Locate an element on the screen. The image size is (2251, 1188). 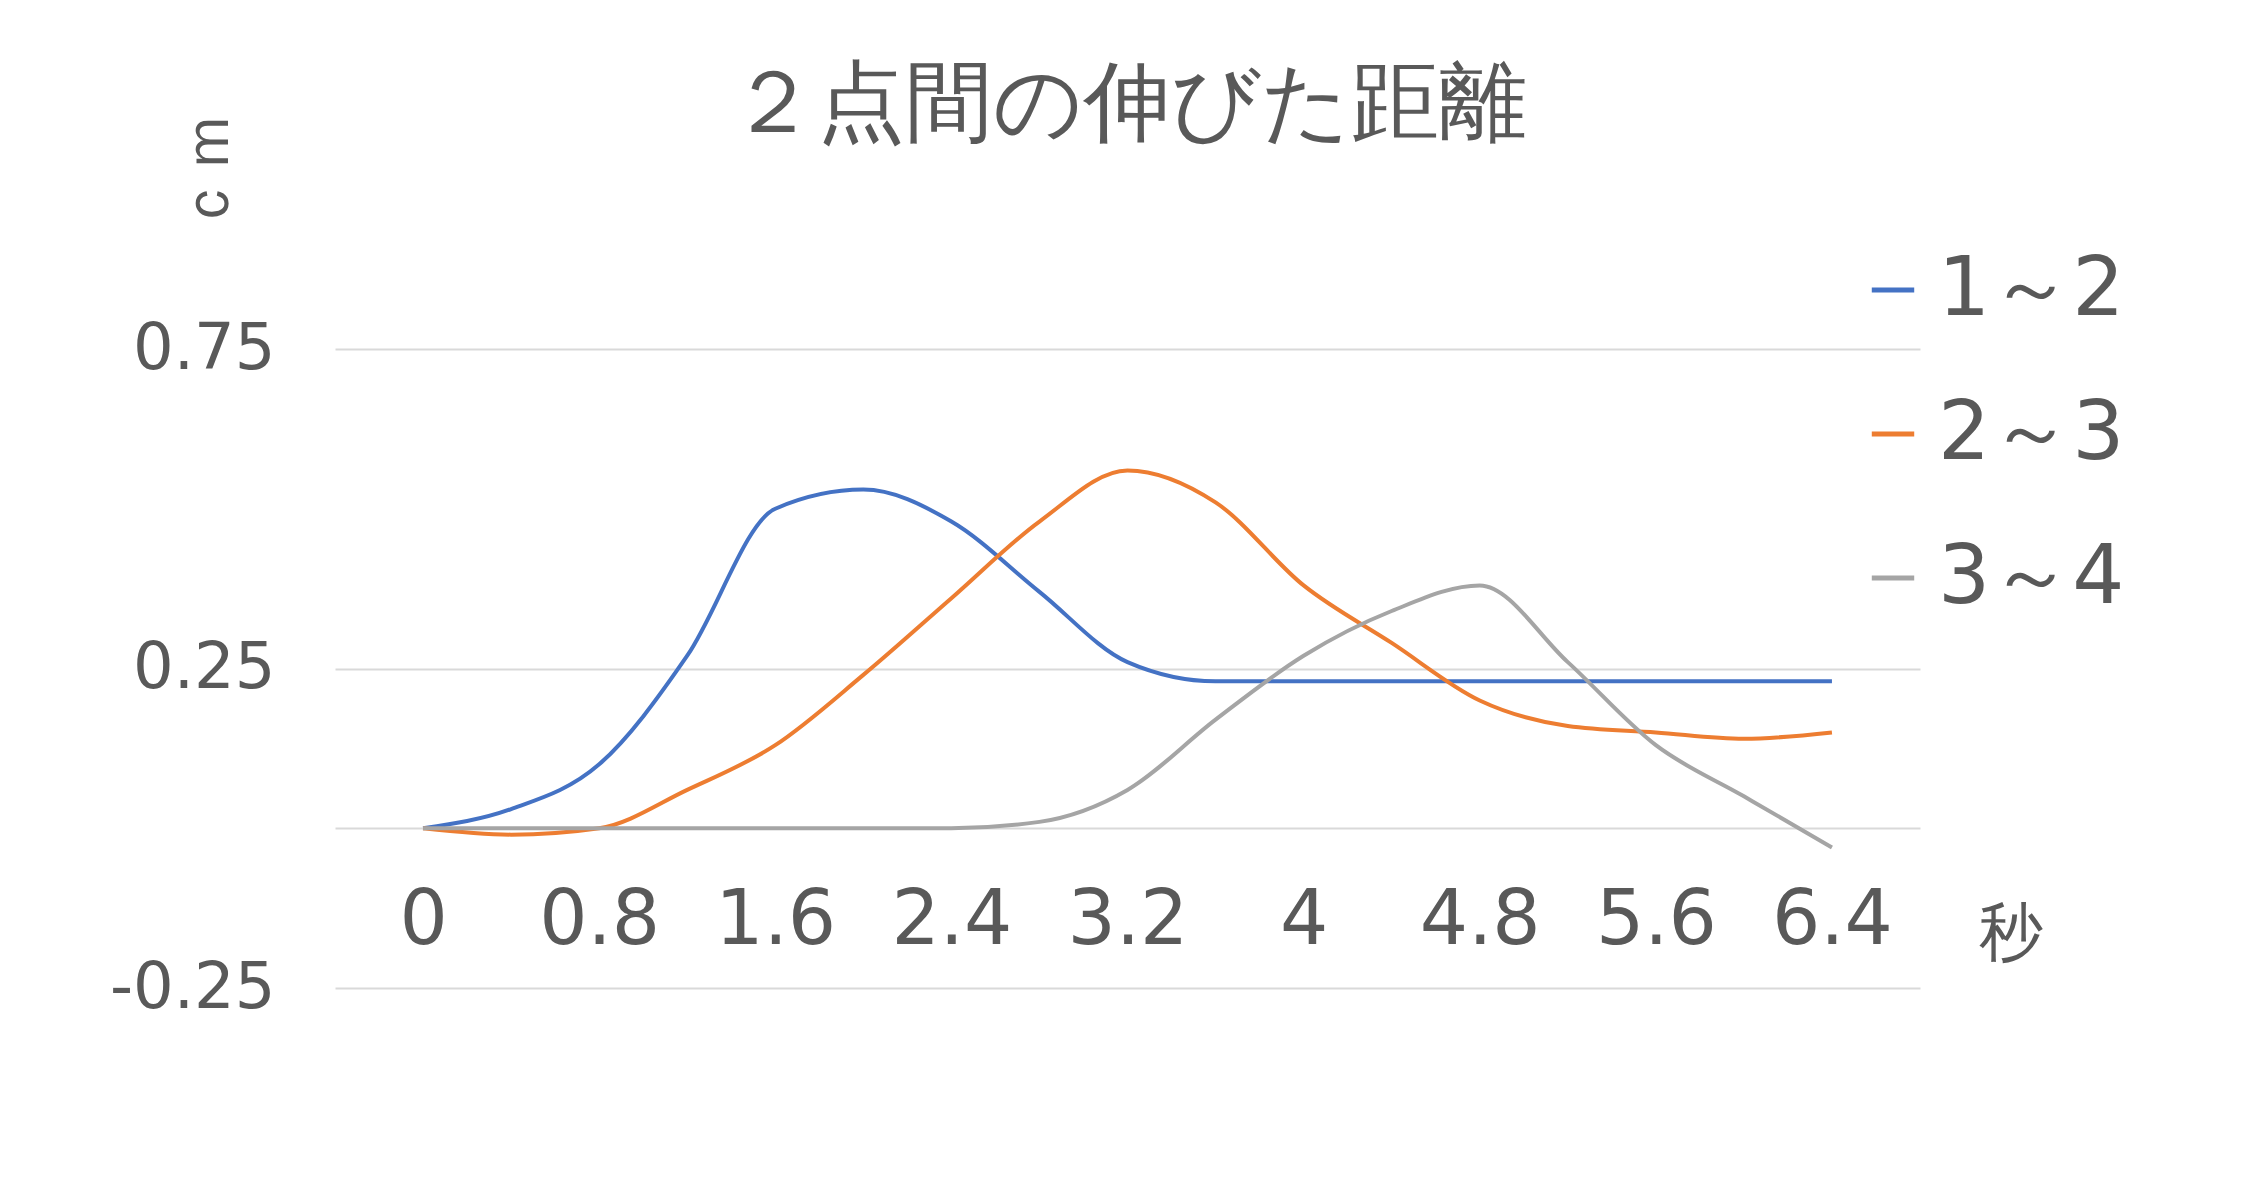
x-tick-label: 5.6 is located at coordinates (1656, 917).